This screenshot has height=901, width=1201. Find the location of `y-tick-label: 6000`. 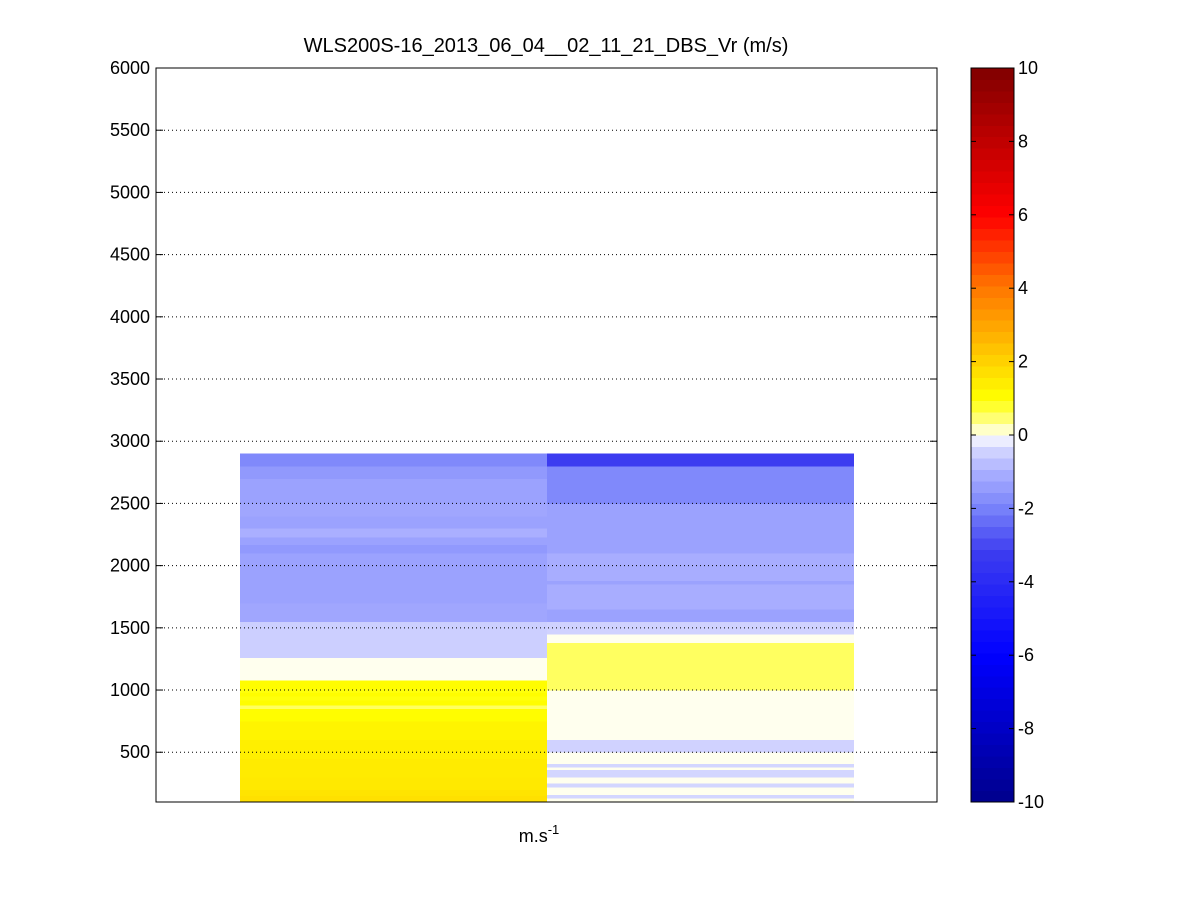

y-tick-label: 6000 is located at coordinates (130, 68).